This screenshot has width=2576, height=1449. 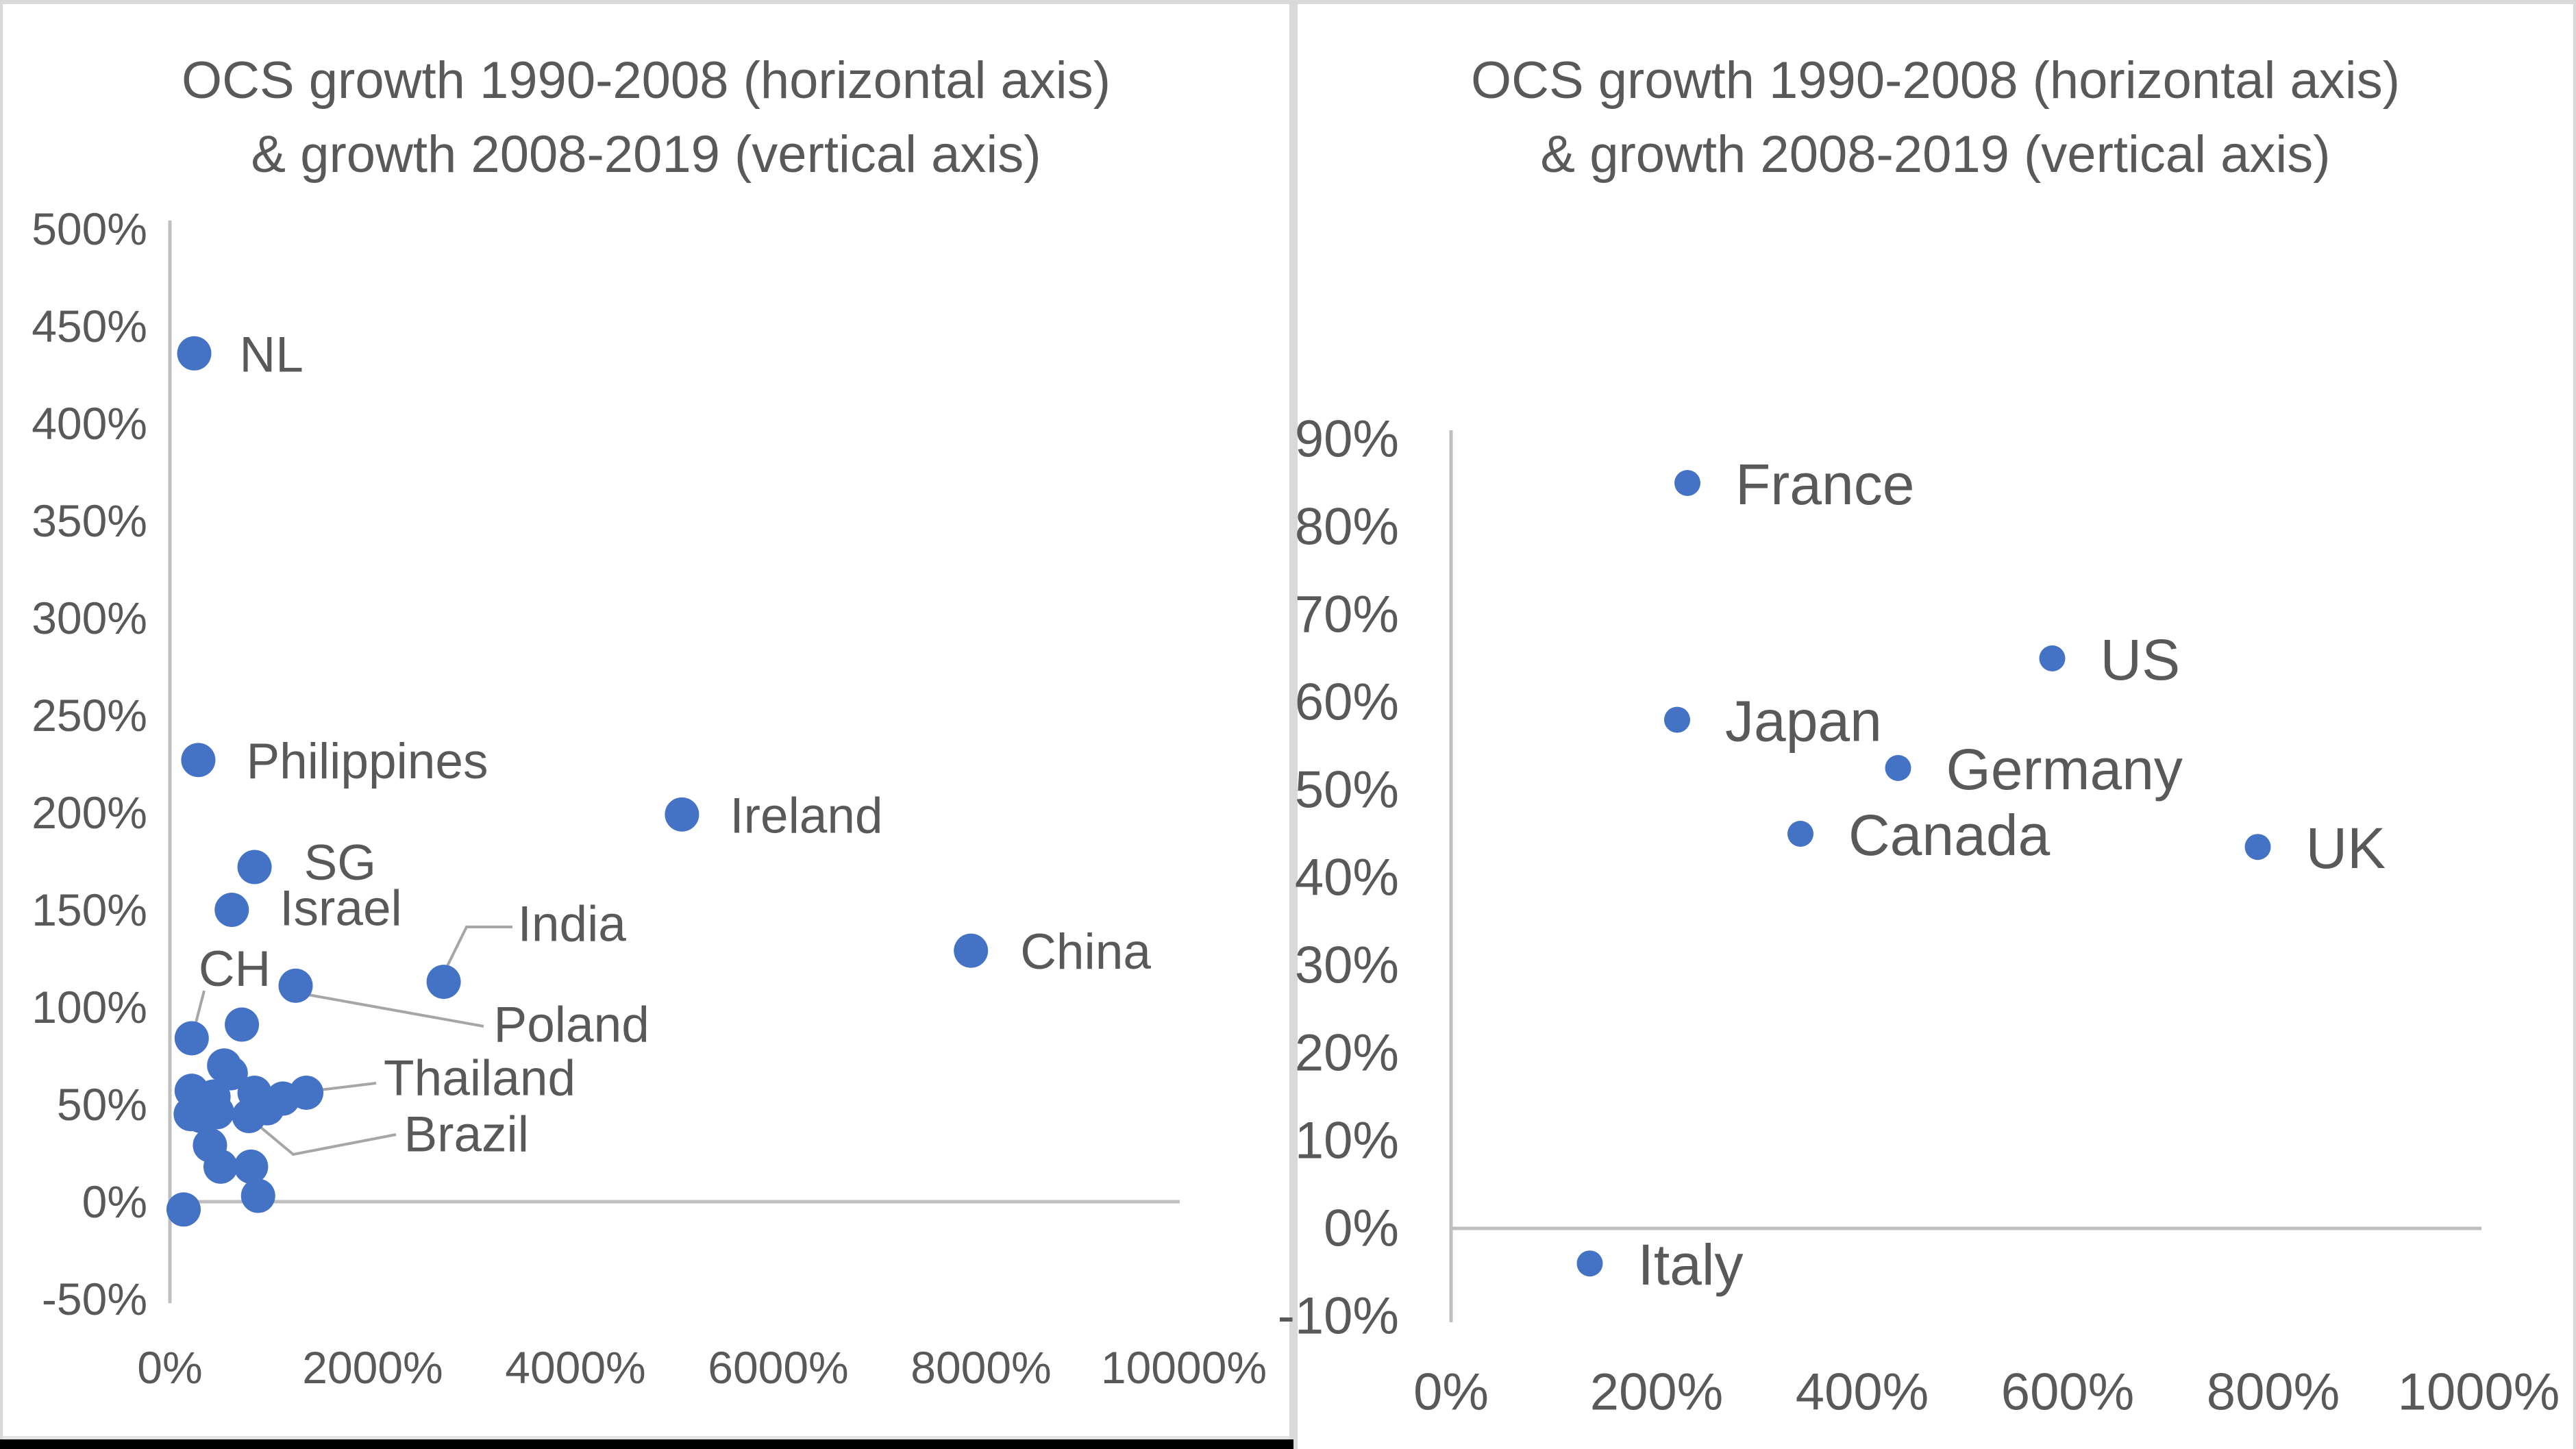 What do you see at coordinates (981, 1367) in the screenshot?
I see `left-x-tick-label: 8000%` at bounding box center [981, 1367].